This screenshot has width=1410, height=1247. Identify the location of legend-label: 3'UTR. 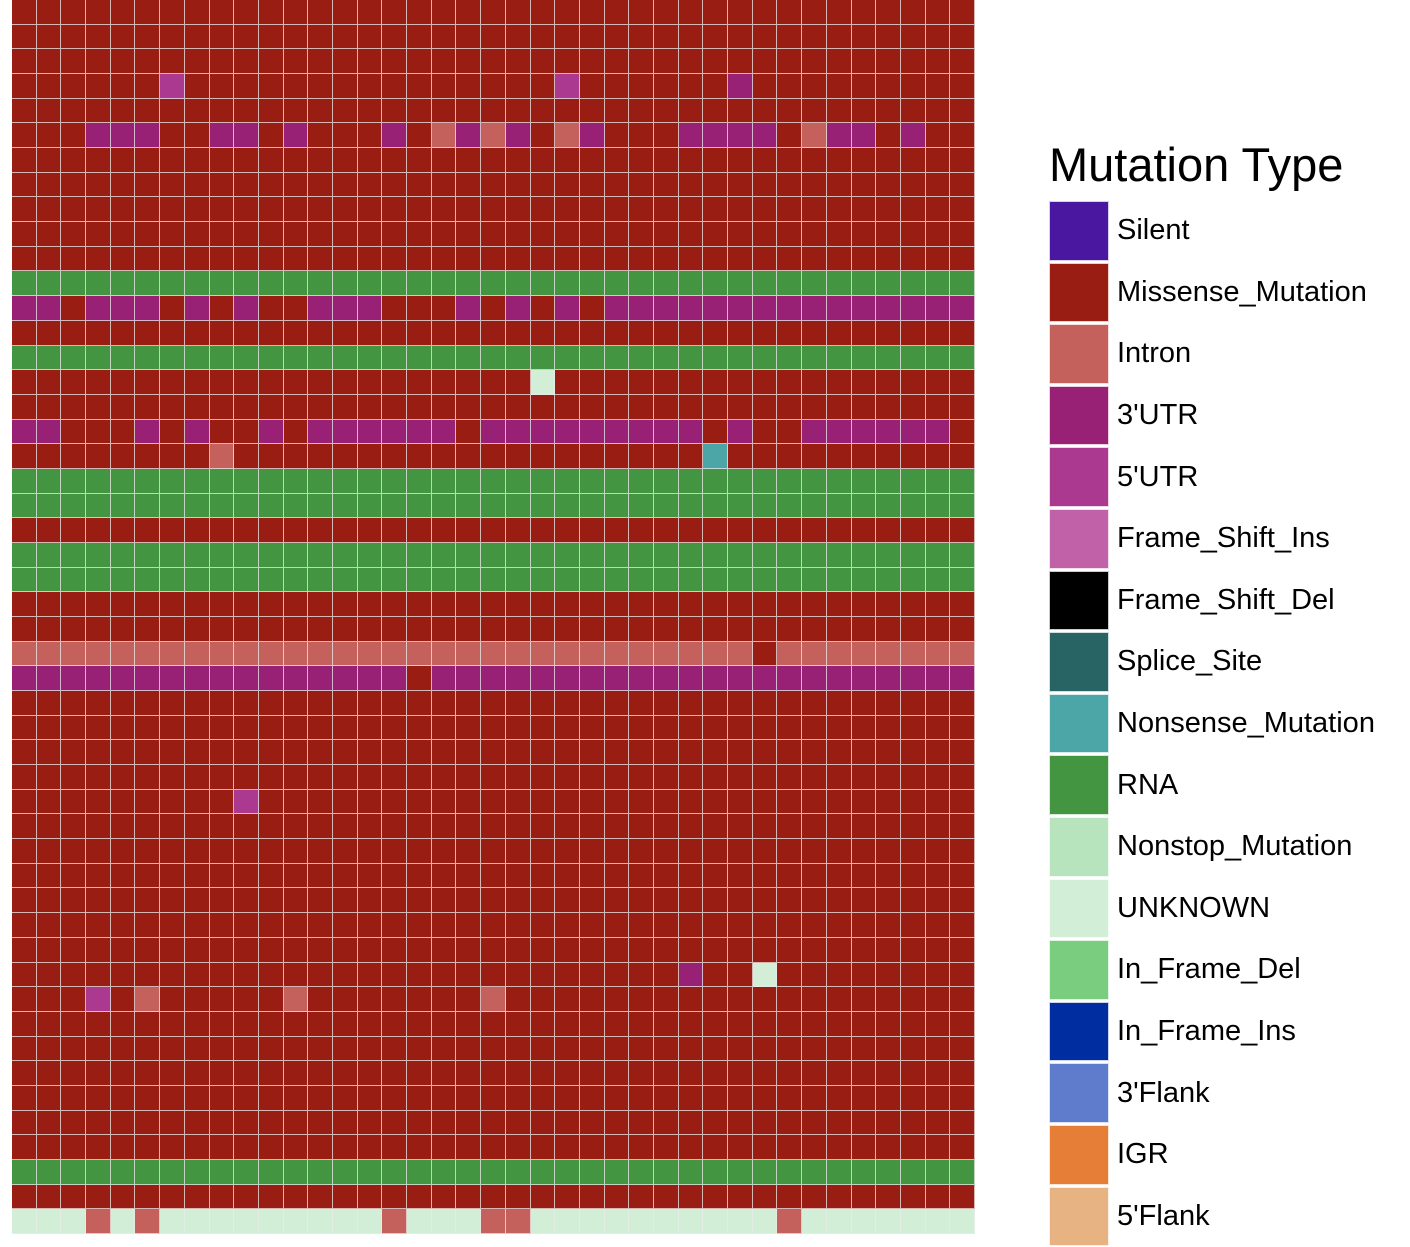
(1157, 415).